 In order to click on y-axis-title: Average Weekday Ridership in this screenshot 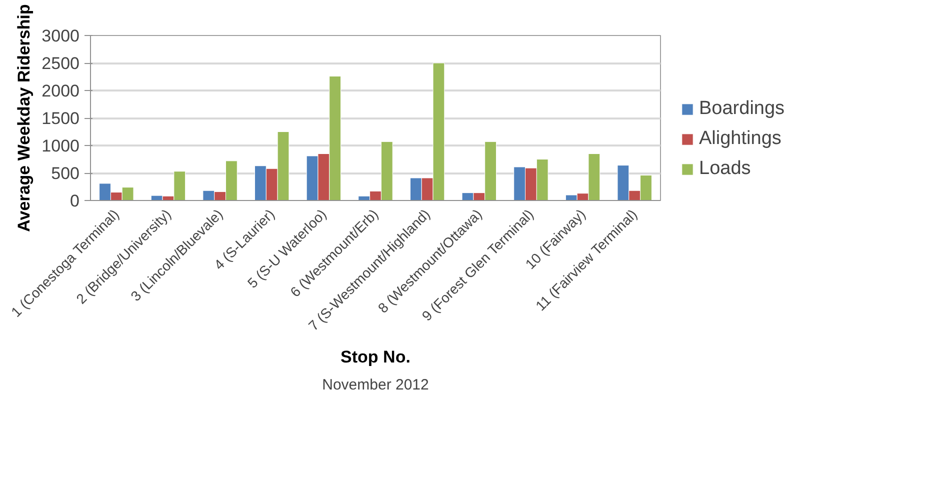, I will do `click(24, 118)`.